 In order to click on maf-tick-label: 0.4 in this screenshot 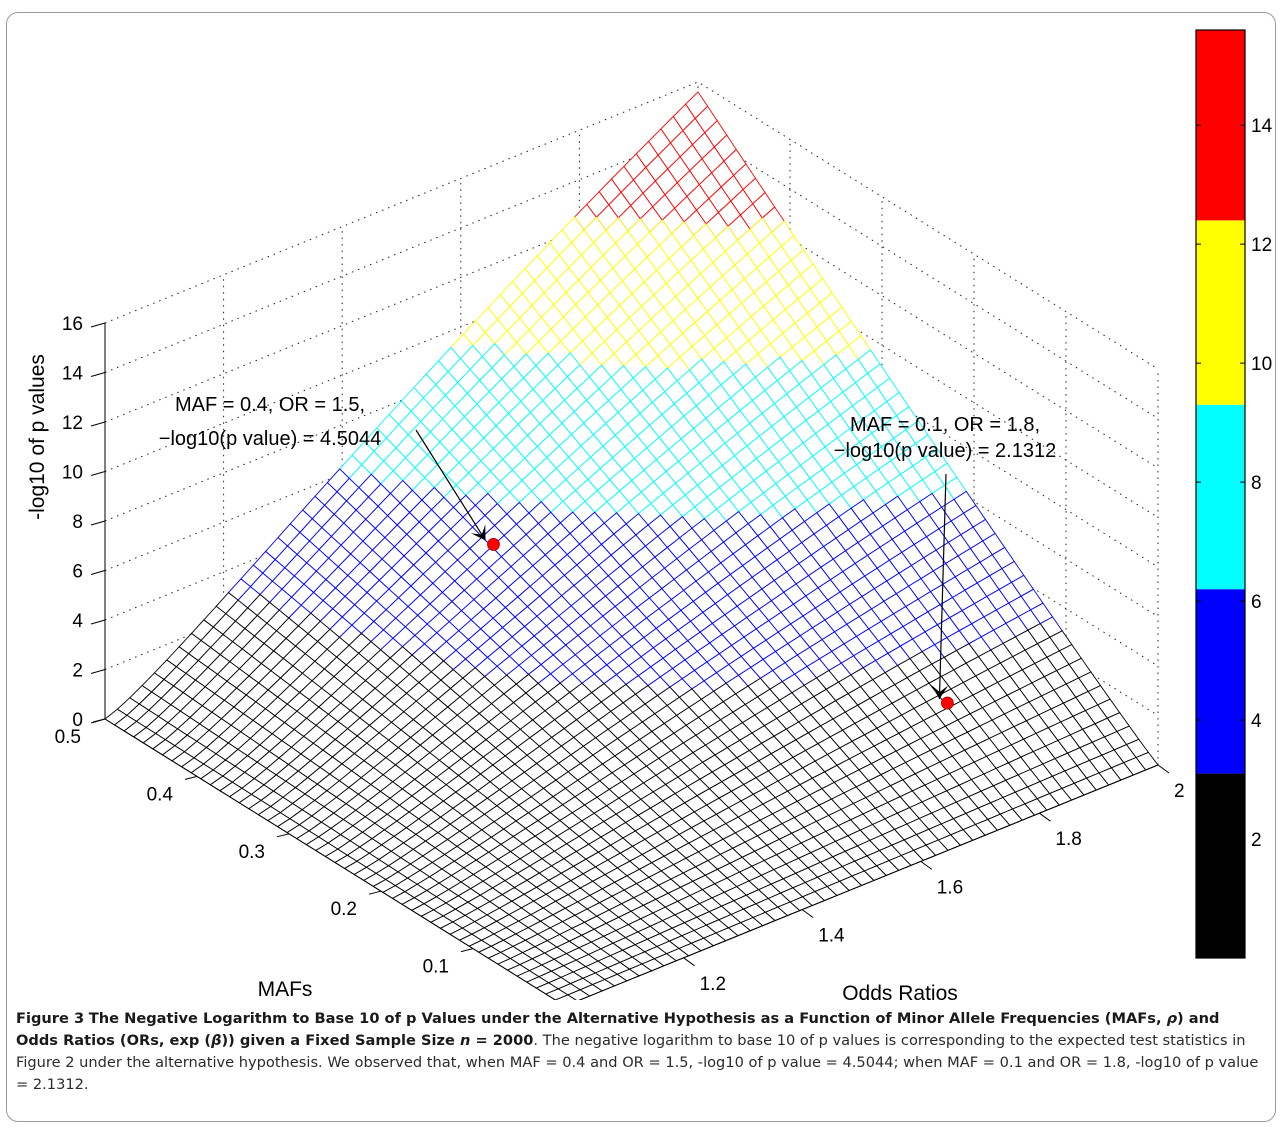, I will do `click(160, 794)`.